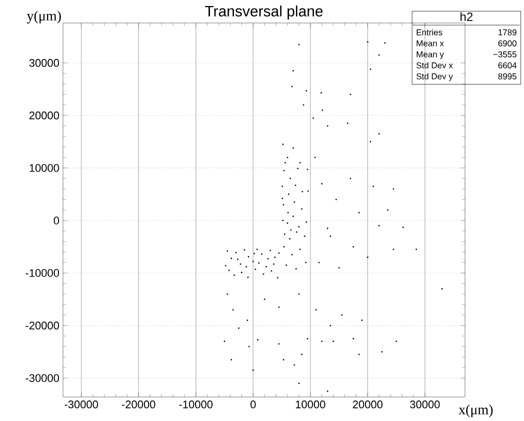 The width and height of the screenshot is (524, 421). What do you see at coordinates (45, 168) in the screenshot?
I see `y-tick-label: 10000` at bounding box center [45, 168].